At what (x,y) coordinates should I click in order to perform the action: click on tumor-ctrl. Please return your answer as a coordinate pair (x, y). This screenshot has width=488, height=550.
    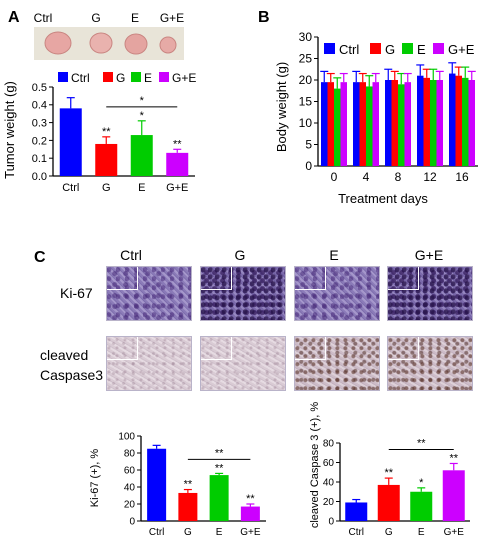
    Looking at the image, I should click on (58, 43).